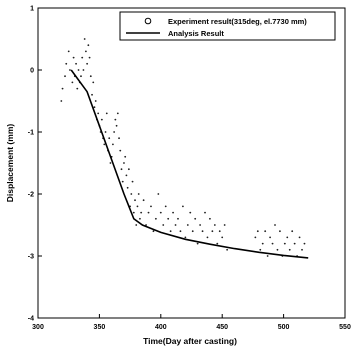 The height and width of the screenshot is (352, 357). What do you see at coordinates (190, 341) in the screenshot?
I see `x-axis-title: Time(Day after casting)` at bounding box center [190, 341].